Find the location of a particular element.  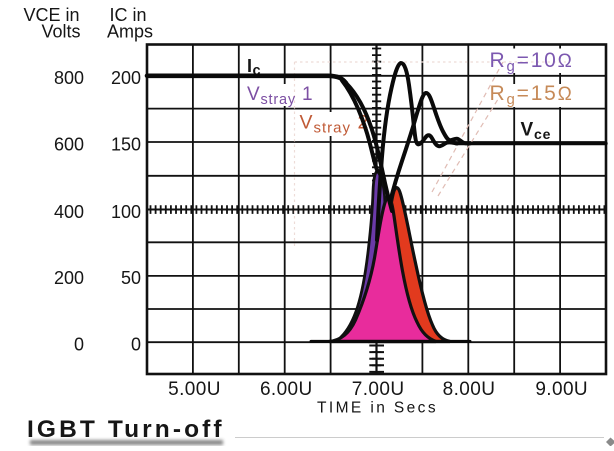

svg-text: Rg=15Ω is located at coordinates (532, 95).